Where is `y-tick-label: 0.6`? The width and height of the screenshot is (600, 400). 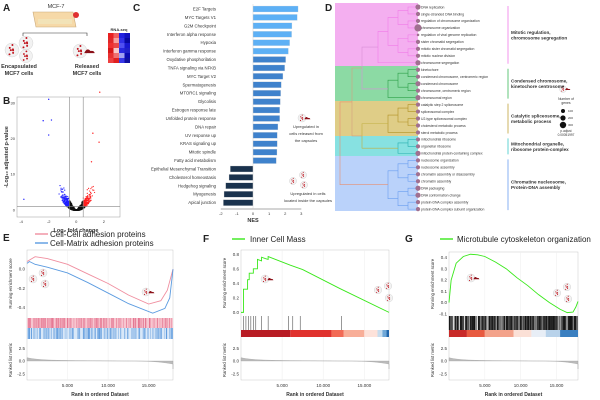 y-tick-label: 0.6 is located at coordinates (236, 268).